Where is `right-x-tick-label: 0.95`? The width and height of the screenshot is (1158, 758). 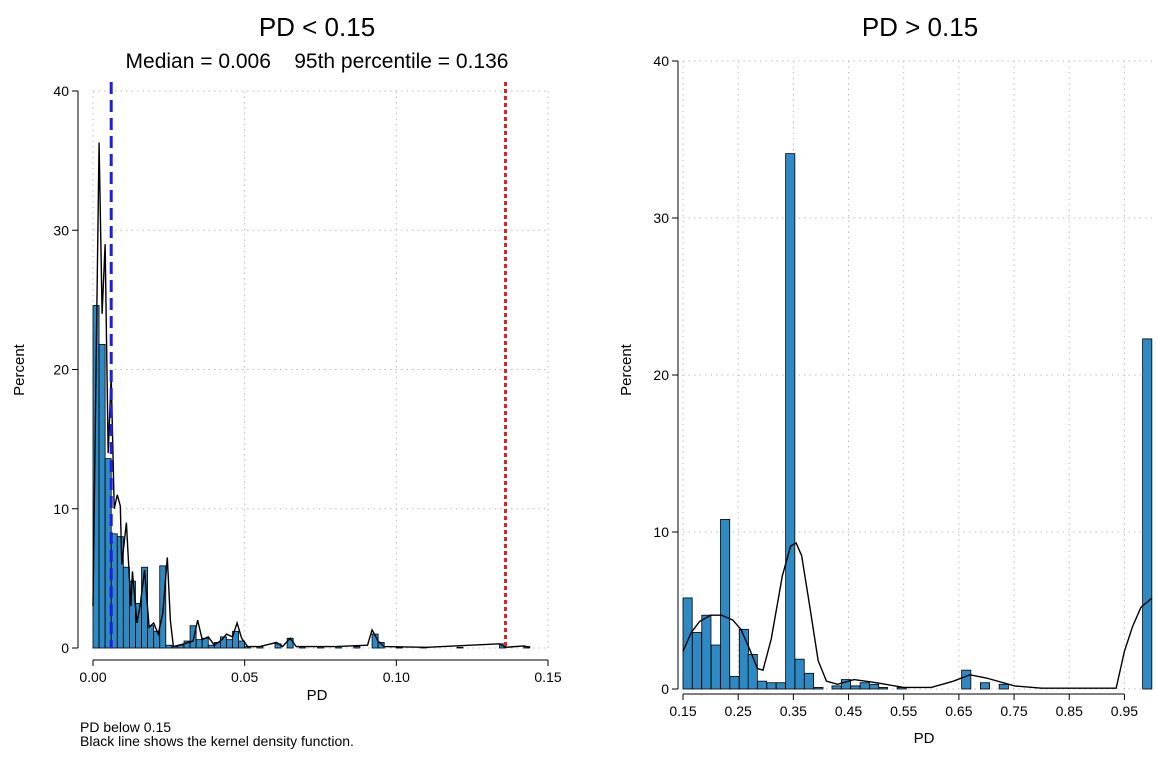
right-x-tick-label: 0.95 is located at coordinates (1124, 711).